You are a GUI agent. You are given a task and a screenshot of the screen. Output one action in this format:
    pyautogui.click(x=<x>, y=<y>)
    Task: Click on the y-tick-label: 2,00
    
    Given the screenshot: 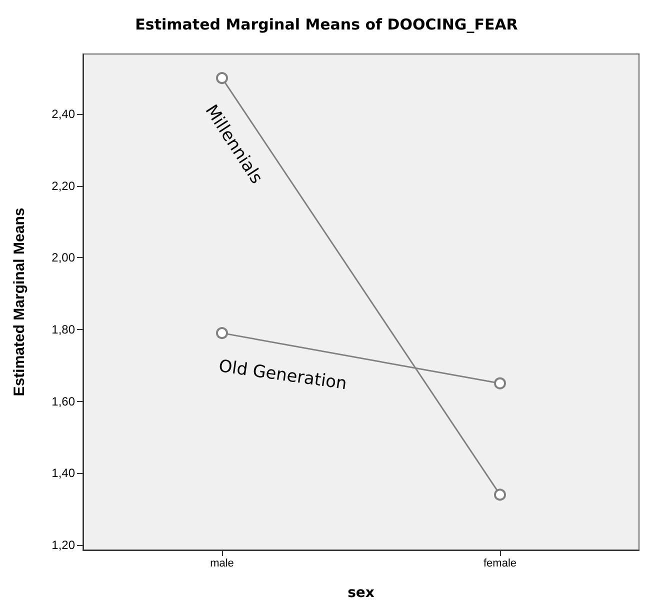 What is the action you would take?
    pyautogui.click(x=64, y=257)
    